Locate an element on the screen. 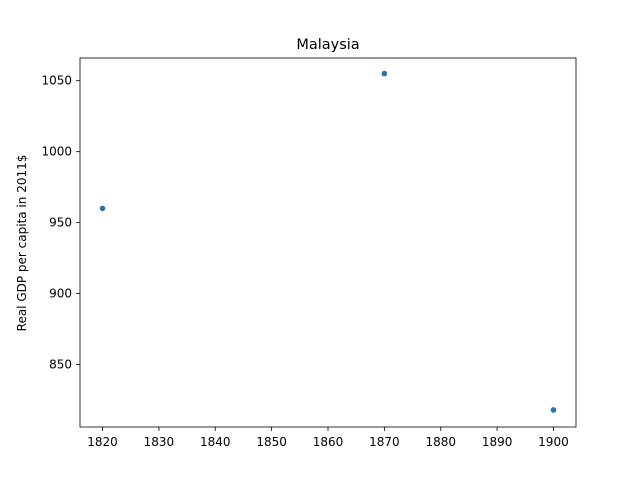 The width and height of the screenshot is (640, 480). x-tick-label: 1840 is located at coordinates (215, 442).